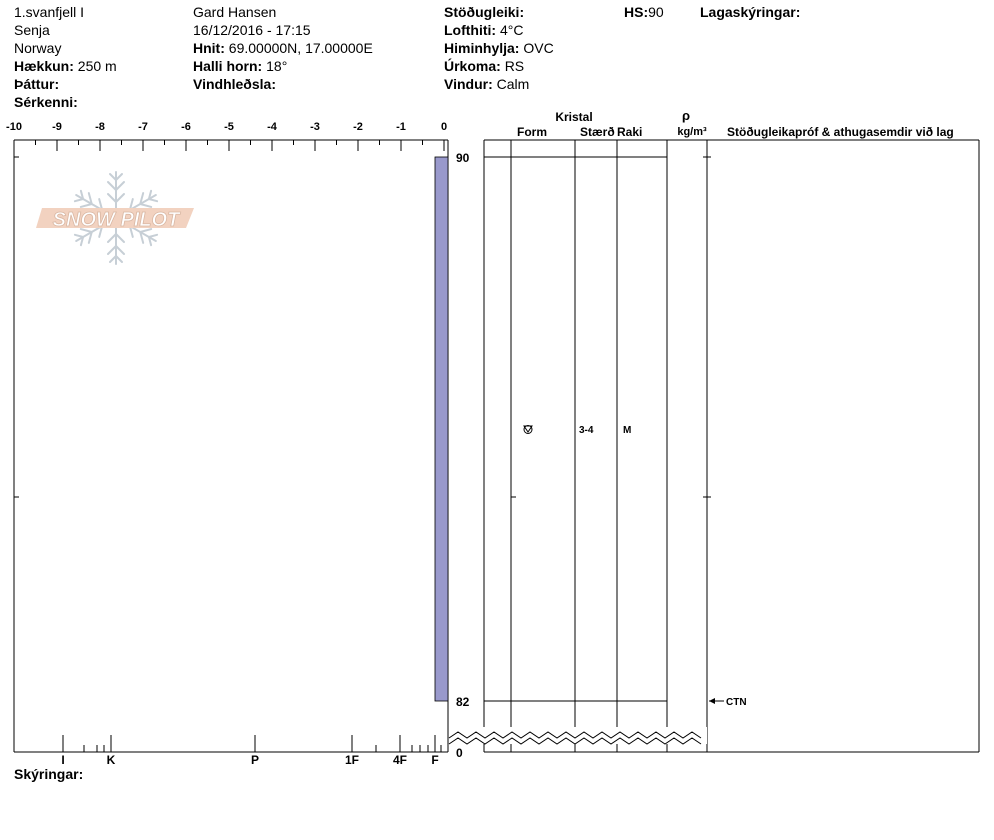 The image size is (994, 840). Describe the element at coordinates (14, 127) in the screenshot. I see `temp-tick-label: -10` at that location.